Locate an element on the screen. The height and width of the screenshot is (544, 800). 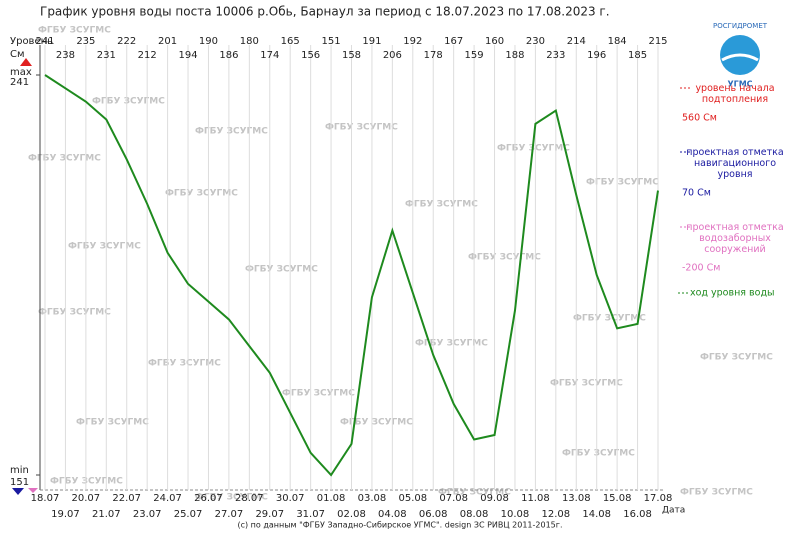
value-label: 196 is located at coordinates (596, 55).